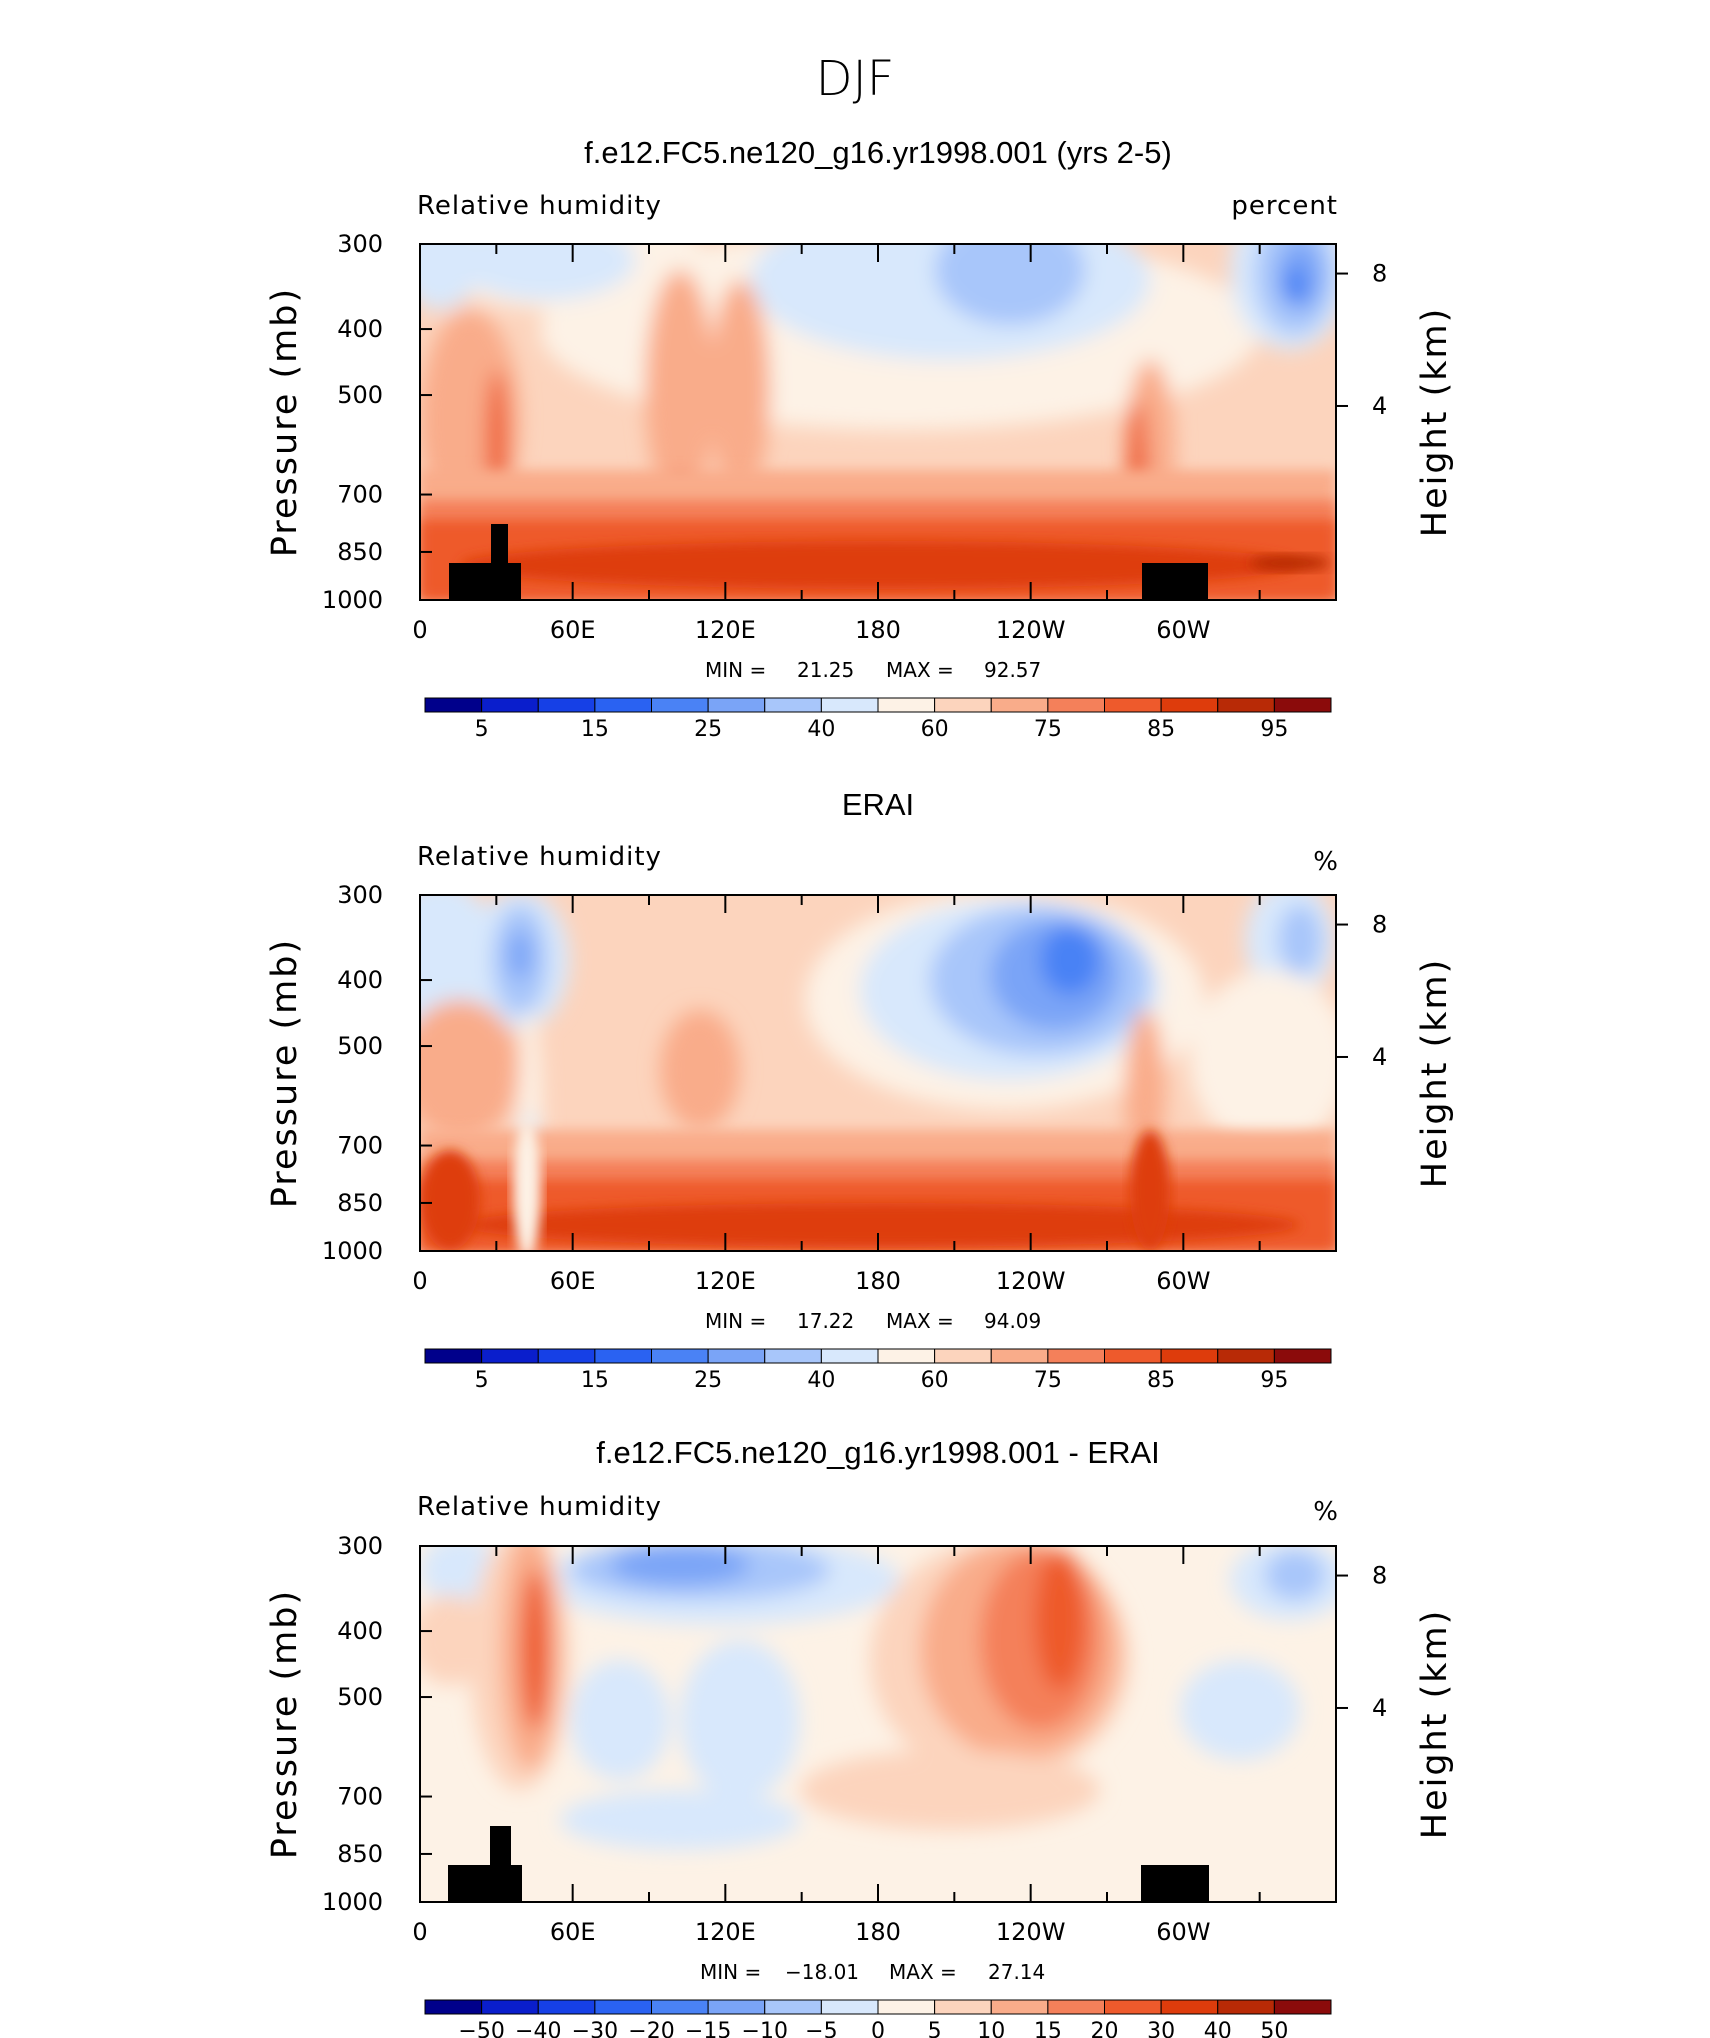  I want to click on min-value: 17.22, so click(825, 1321).